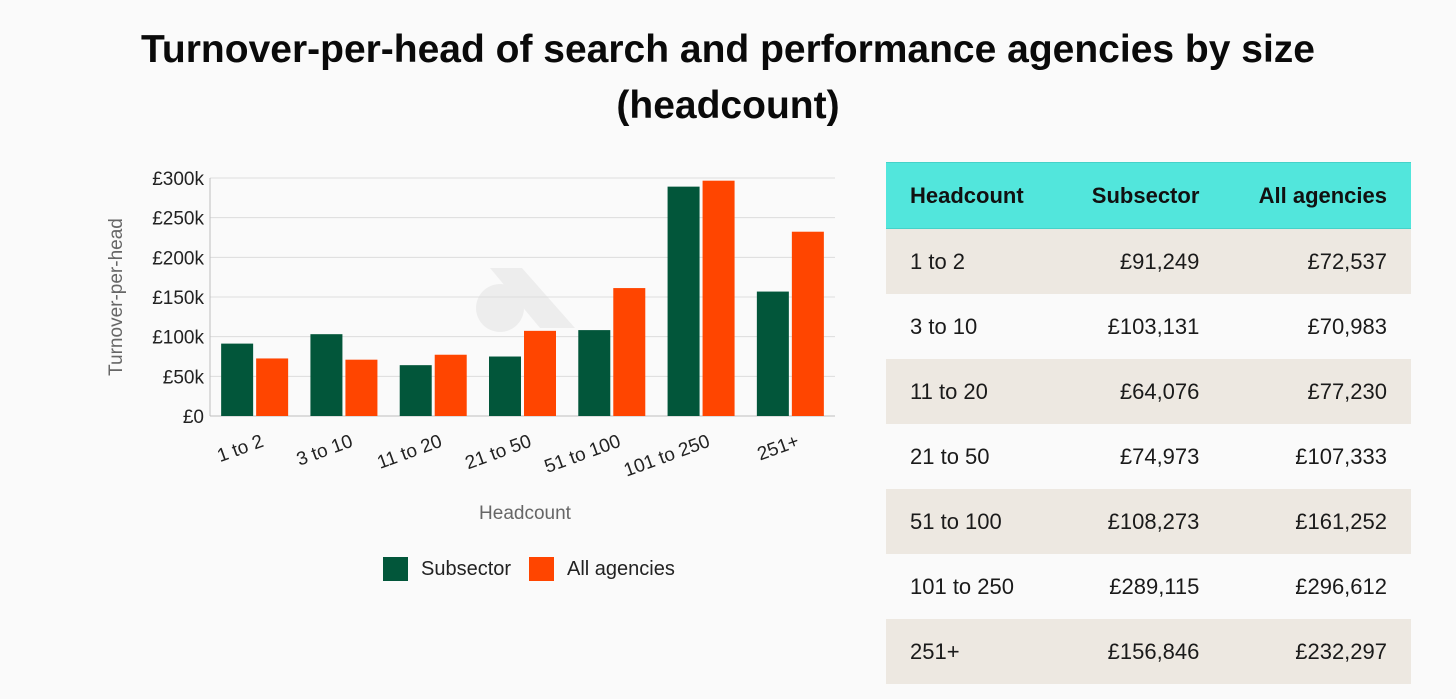 The image size is (1456, 699). I want to click on y-tick-label: £300k, so click(178, 179).